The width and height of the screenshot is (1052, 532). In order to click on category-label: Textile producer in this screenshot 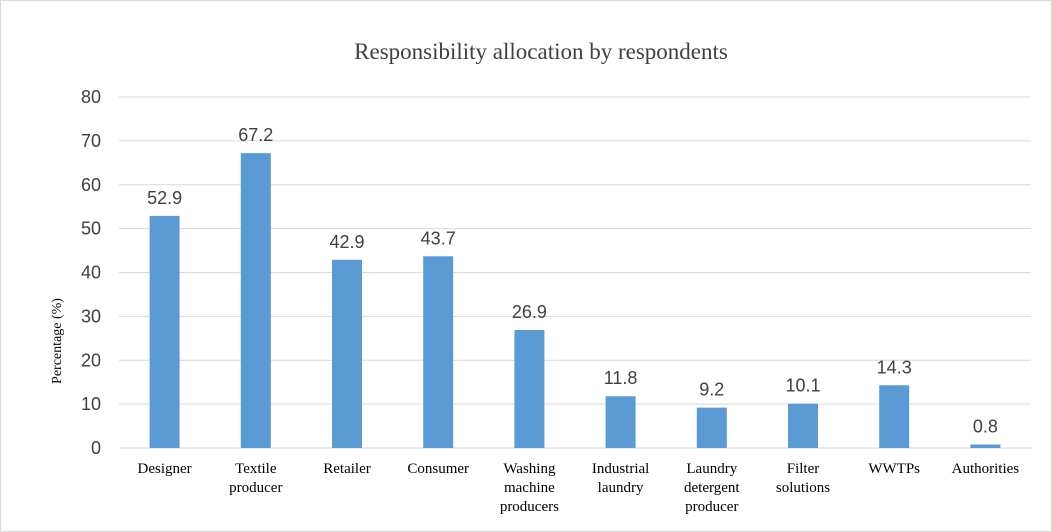, I will do `click(255, 478)`.